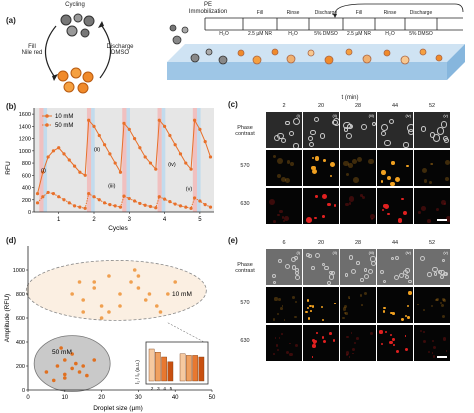 Image resolution: width=474 pixels, height=413 pixels. What do you see at coordinates (245, 204) in the screenshot?
I see `panel-c-row-label-2: 630` at bounding box center [245, 204].